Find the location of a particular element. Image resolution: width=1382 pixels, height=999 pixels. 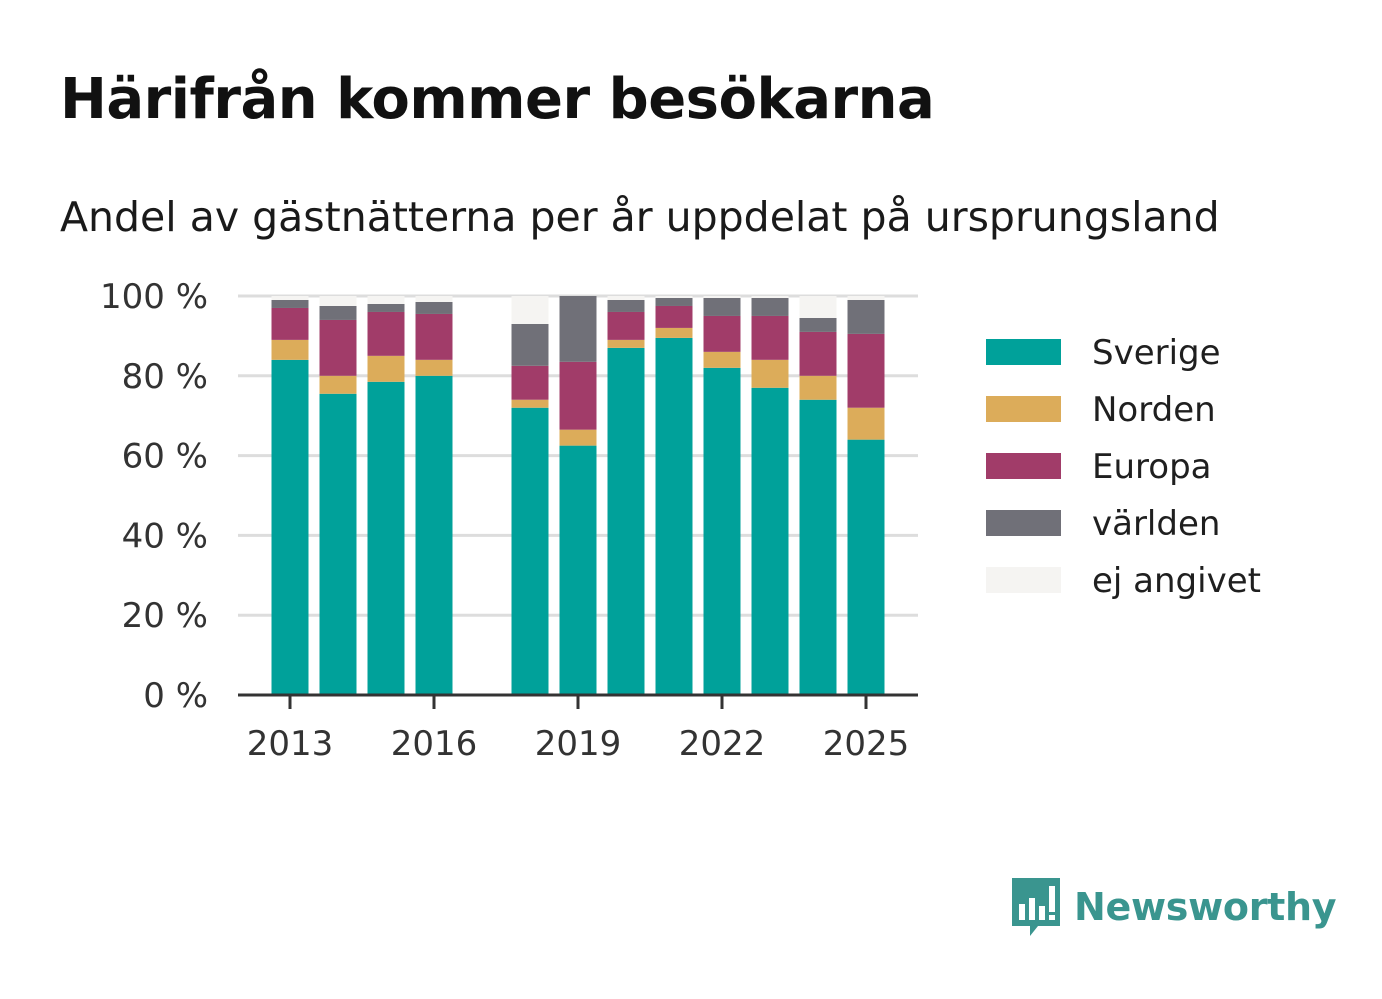

y-tick-label: 100 % is located at coordinates (154, 297).